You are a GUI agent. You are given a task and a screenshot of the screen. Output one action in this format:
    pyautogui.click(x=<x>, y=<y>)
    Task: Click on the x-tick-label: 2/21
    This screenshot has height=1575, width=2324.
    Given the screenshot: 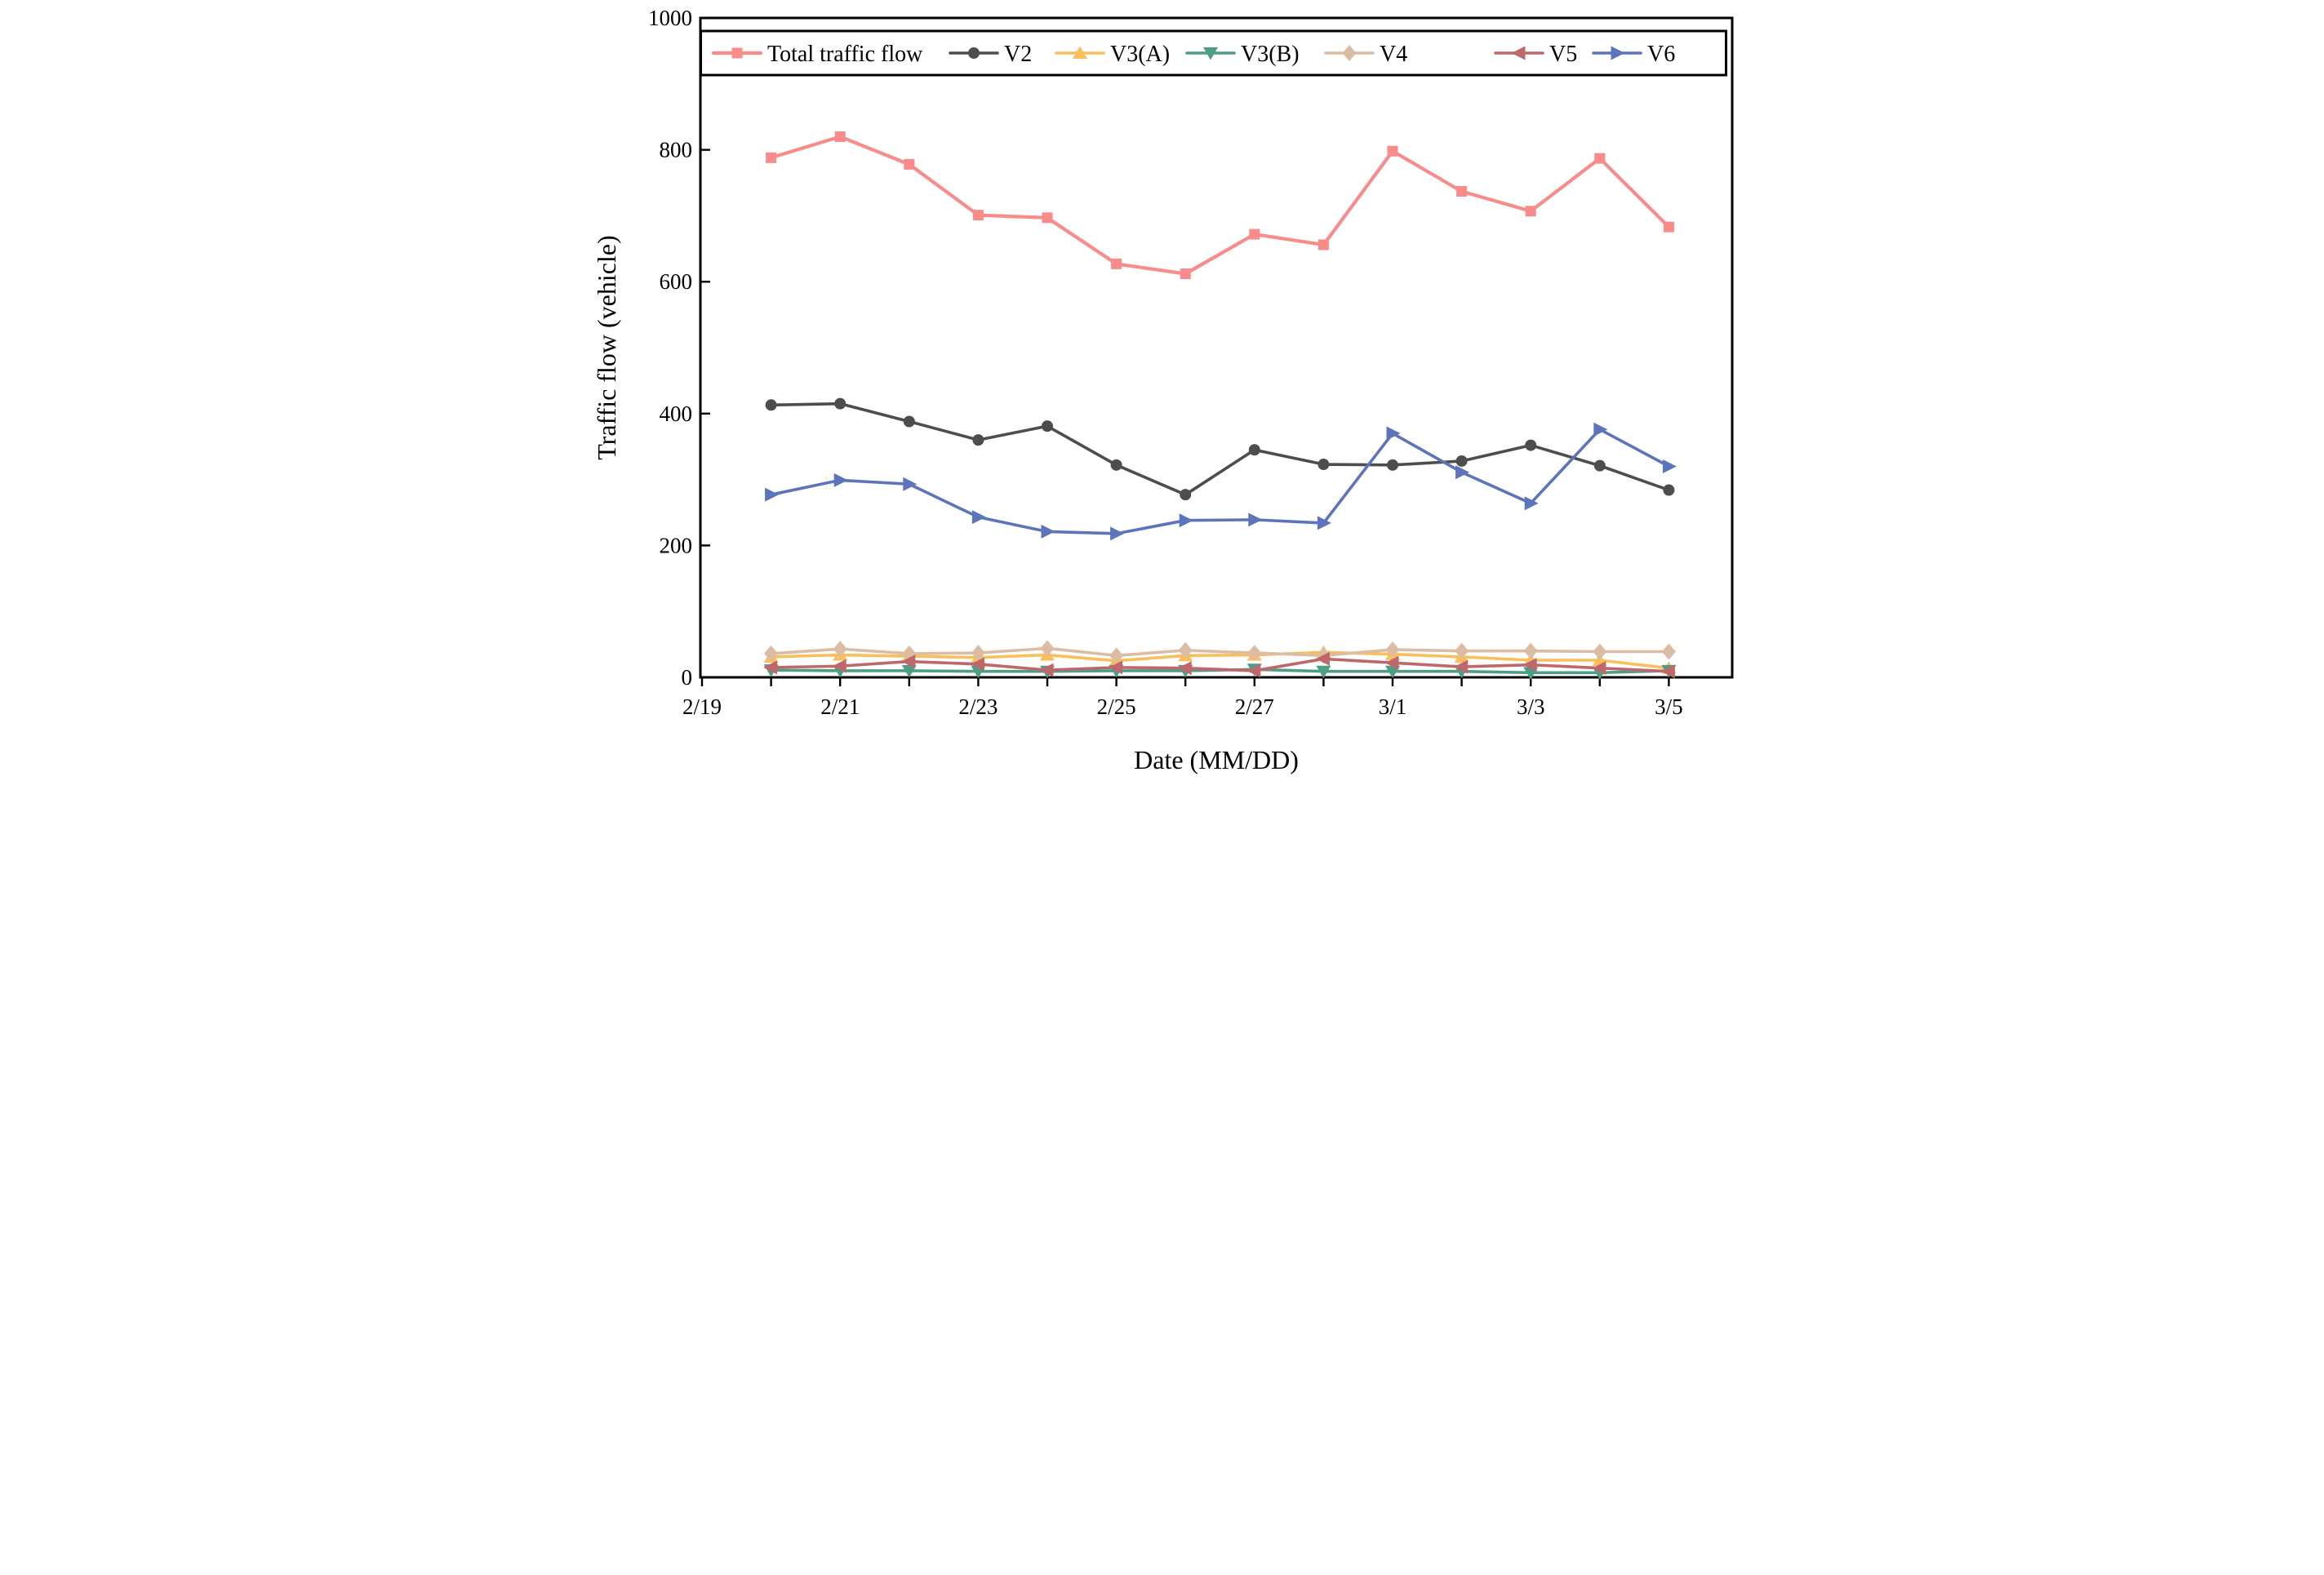 What is the action you would take?
    pyautogui.click(x=840, y=707)
    